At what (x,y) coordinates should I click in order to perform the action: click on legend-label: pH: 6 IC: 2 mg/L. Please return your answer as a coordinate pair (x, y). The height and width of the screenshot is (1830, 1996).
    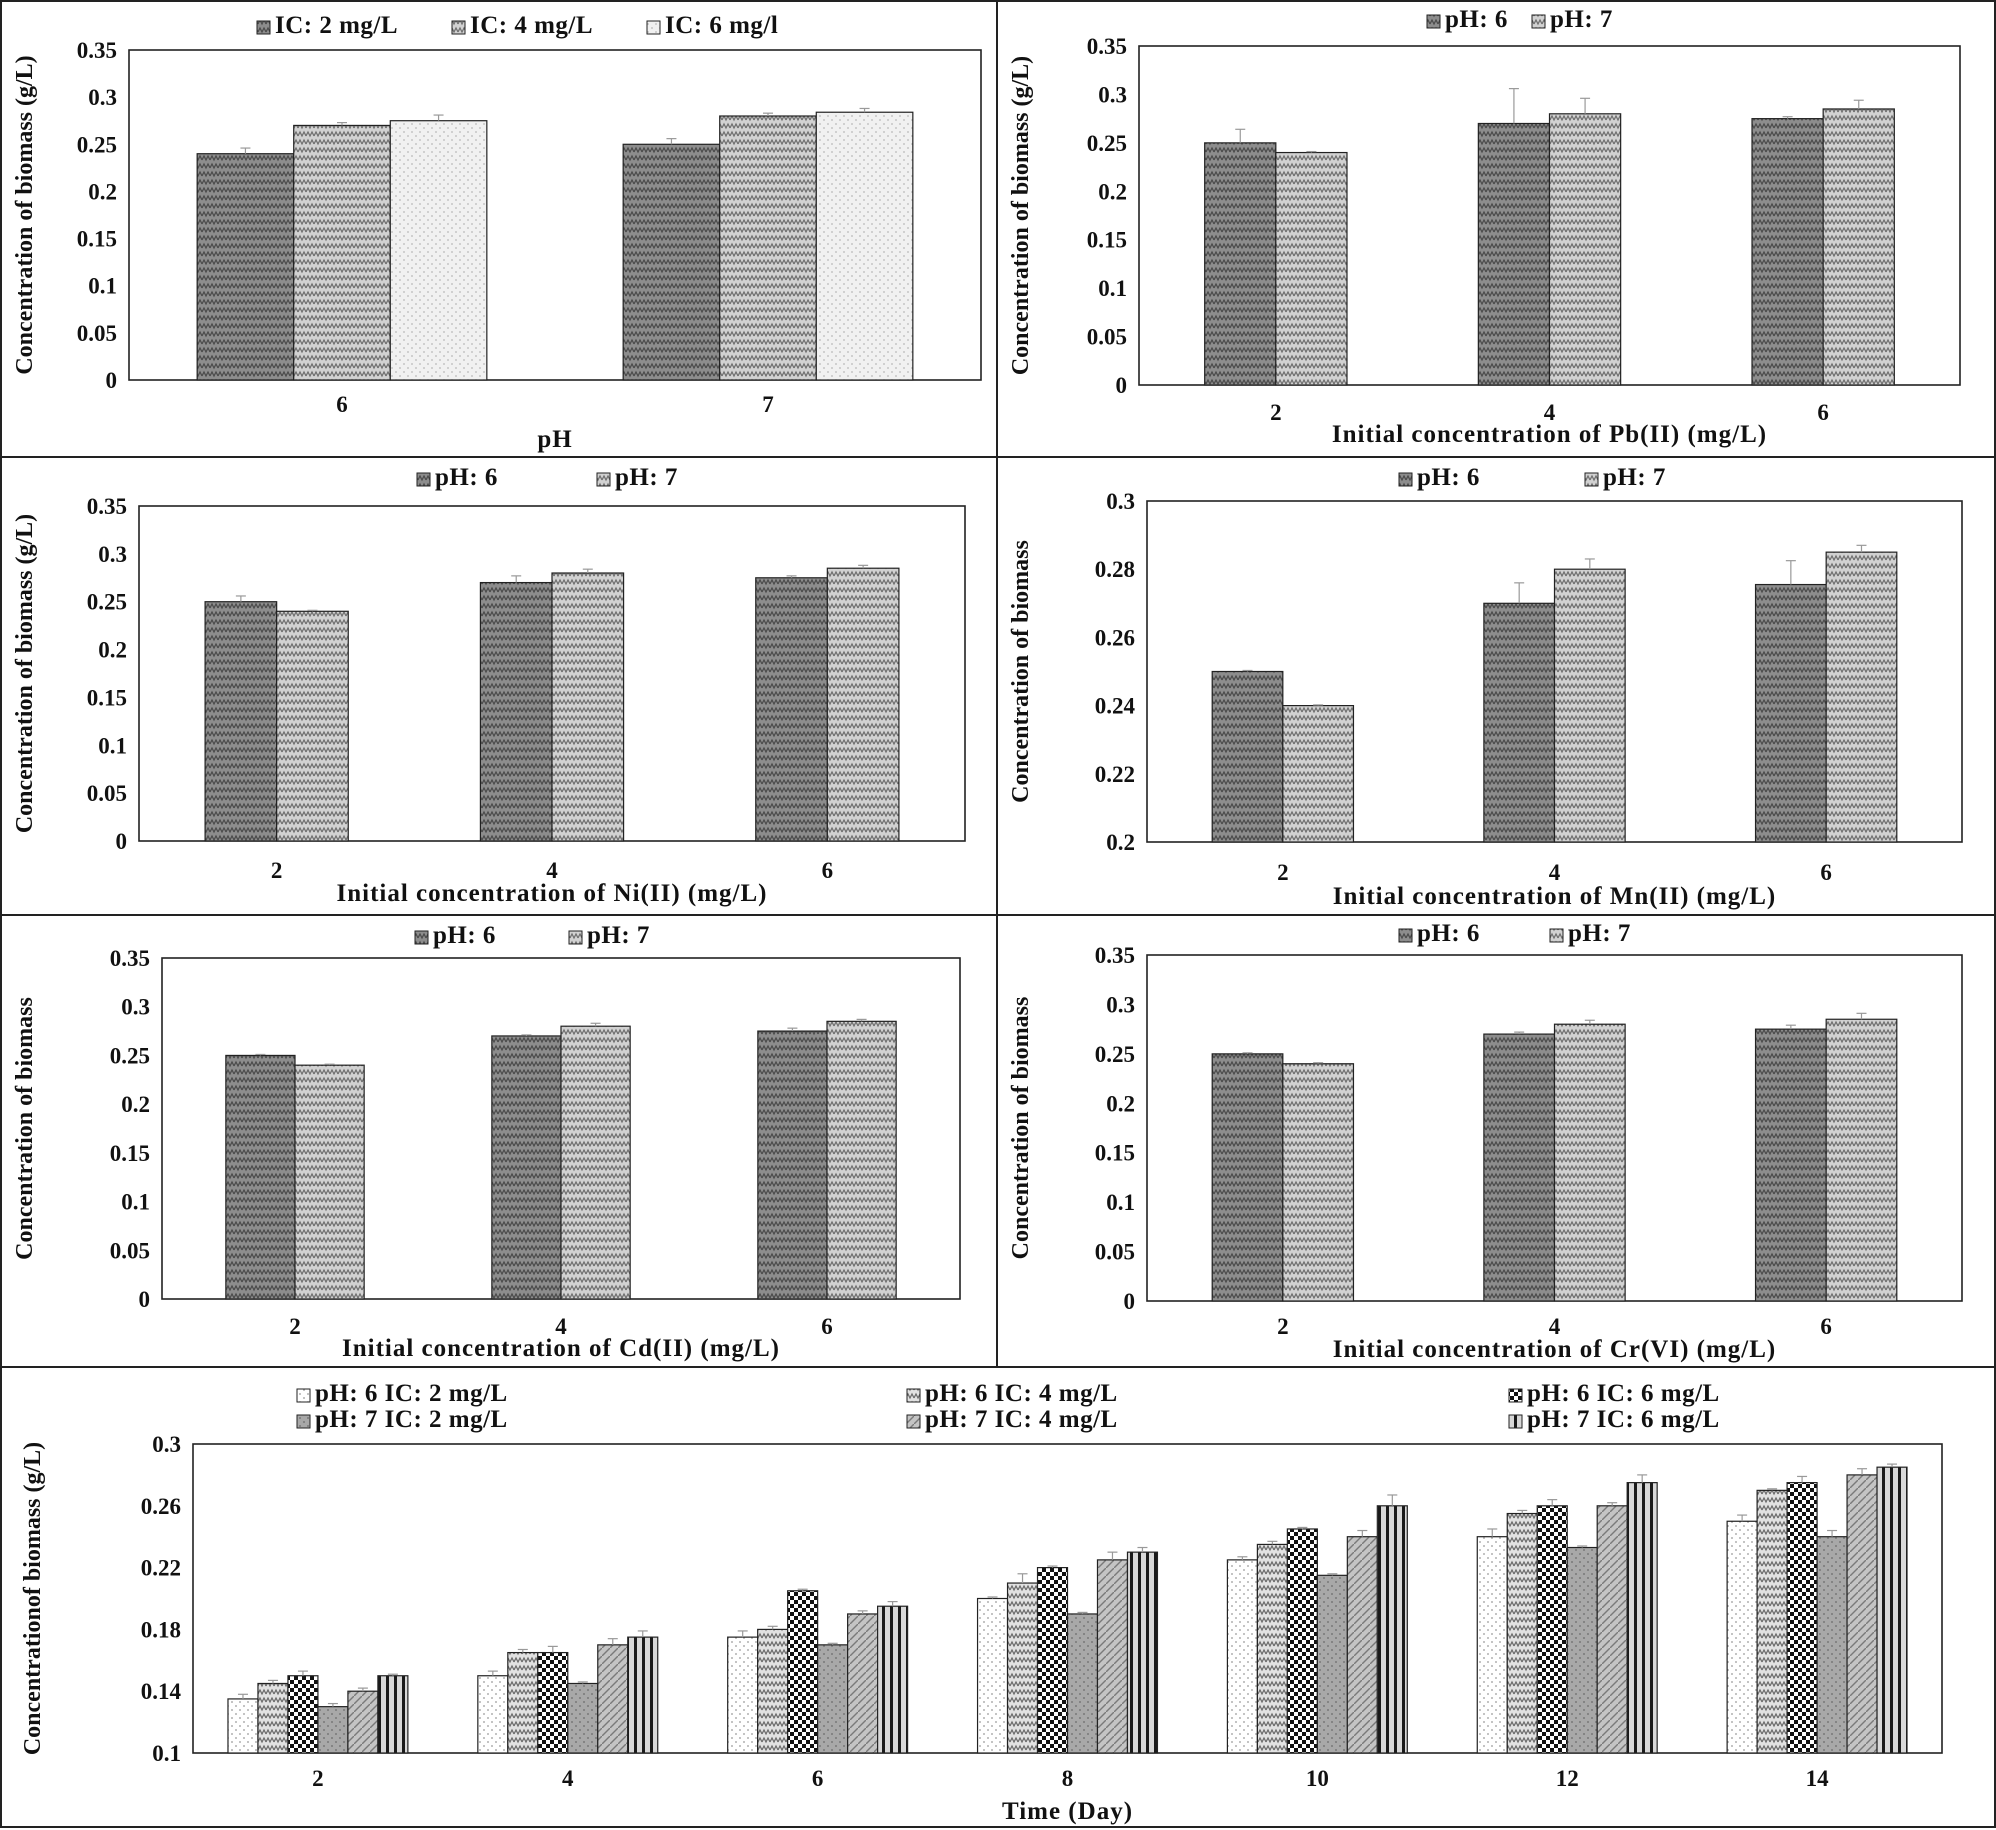
    Looking at the image, I should click on (411, 1393).